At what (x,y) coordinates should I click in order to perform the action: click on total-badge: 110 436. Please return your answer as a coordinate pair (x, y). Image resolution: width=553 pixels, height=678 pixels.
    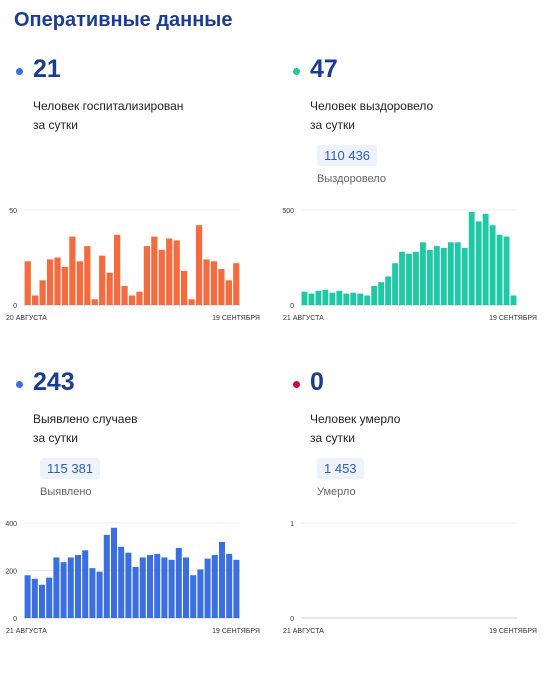
    Looking at the image, I should click on (347, 155).